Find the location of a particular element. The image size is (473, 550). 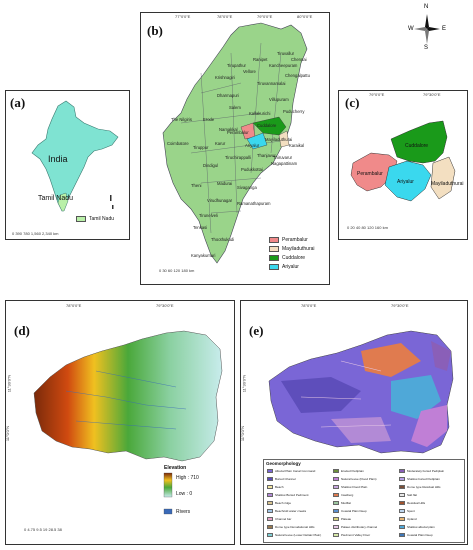

place-label: Tiruchirappalli is located at coordinates (238, 157).